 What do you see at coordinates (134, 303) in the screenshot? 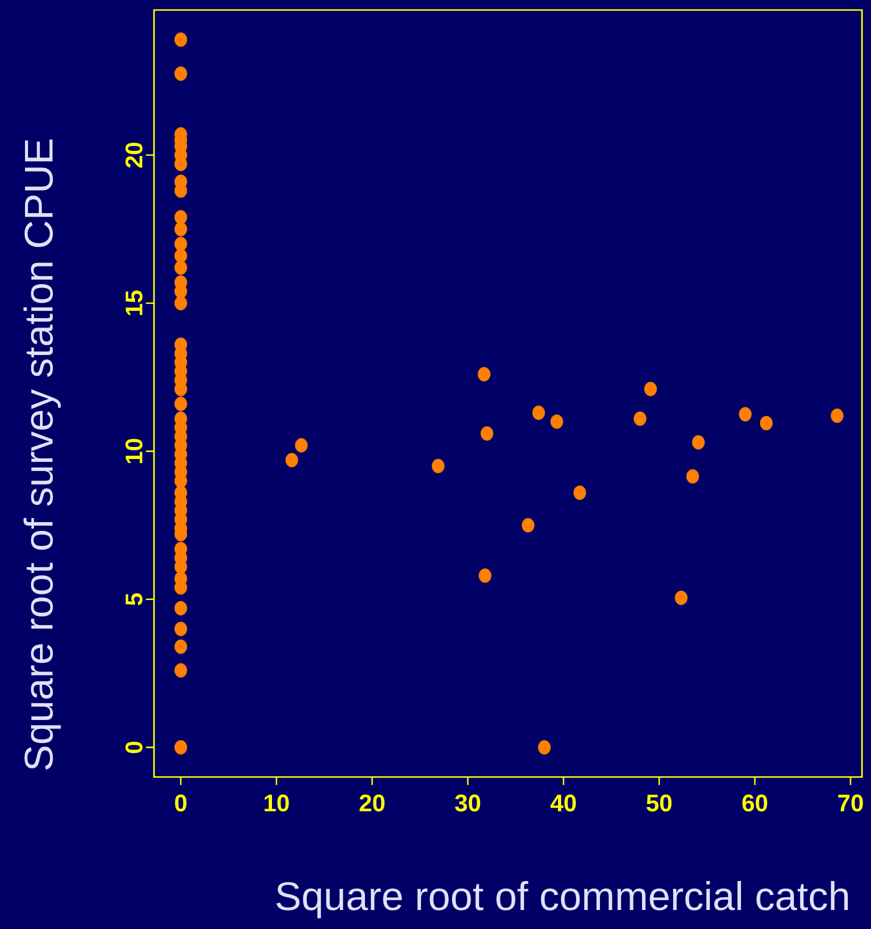
I see `y-tick-label: 15` at bounding box center [134, 303].